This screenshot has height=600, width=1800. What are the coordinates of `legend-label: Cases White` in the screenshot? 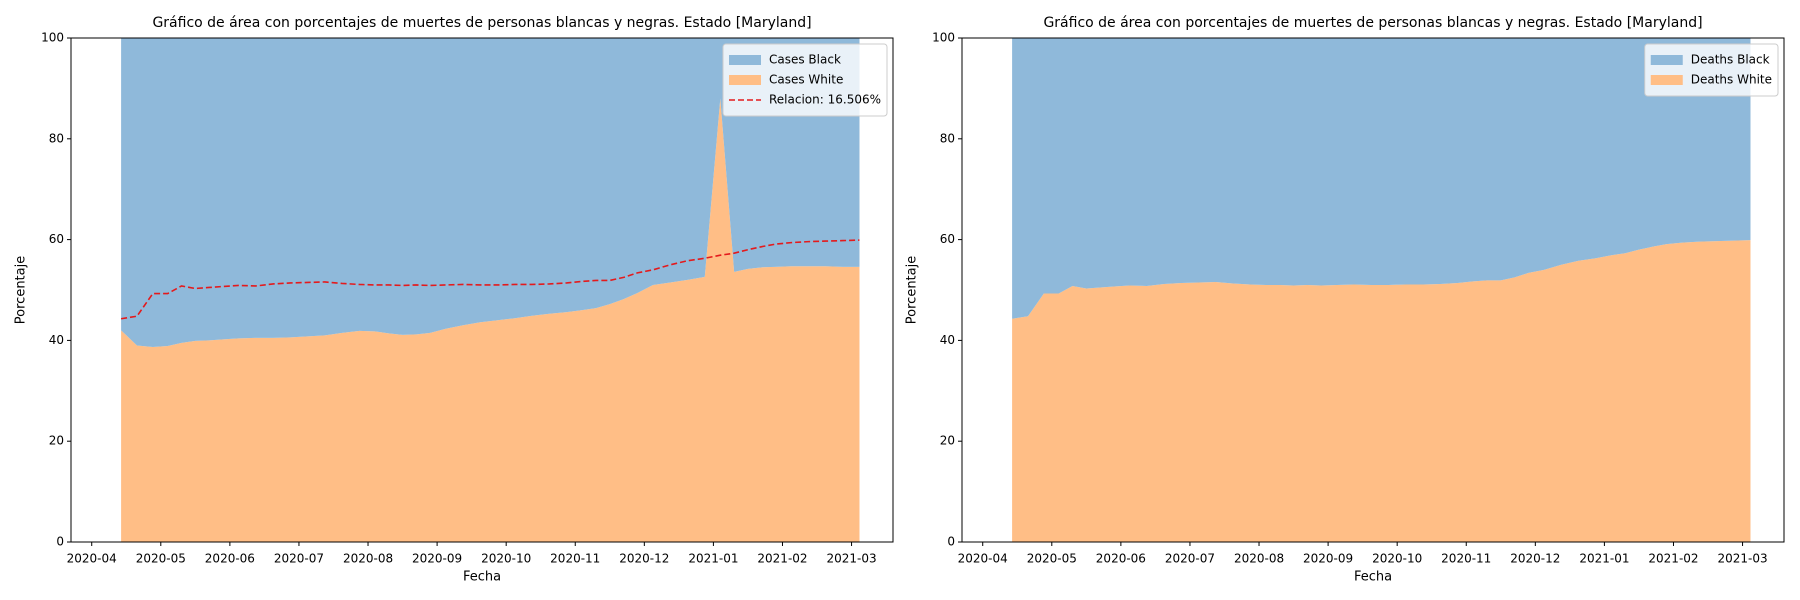 It's located at (806, 80).